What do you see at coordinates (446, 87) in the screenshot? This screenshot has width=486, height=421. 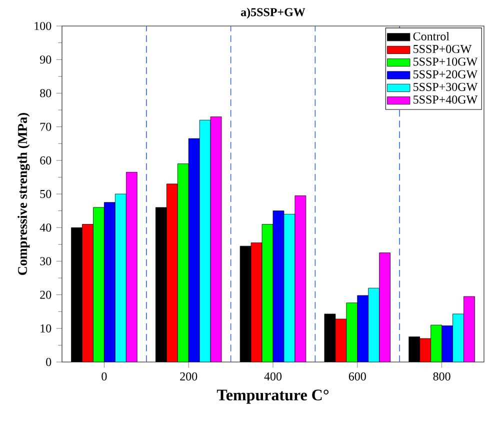 I see `legend-label: 5SSP+30GW` at bounding box center [446, 87].